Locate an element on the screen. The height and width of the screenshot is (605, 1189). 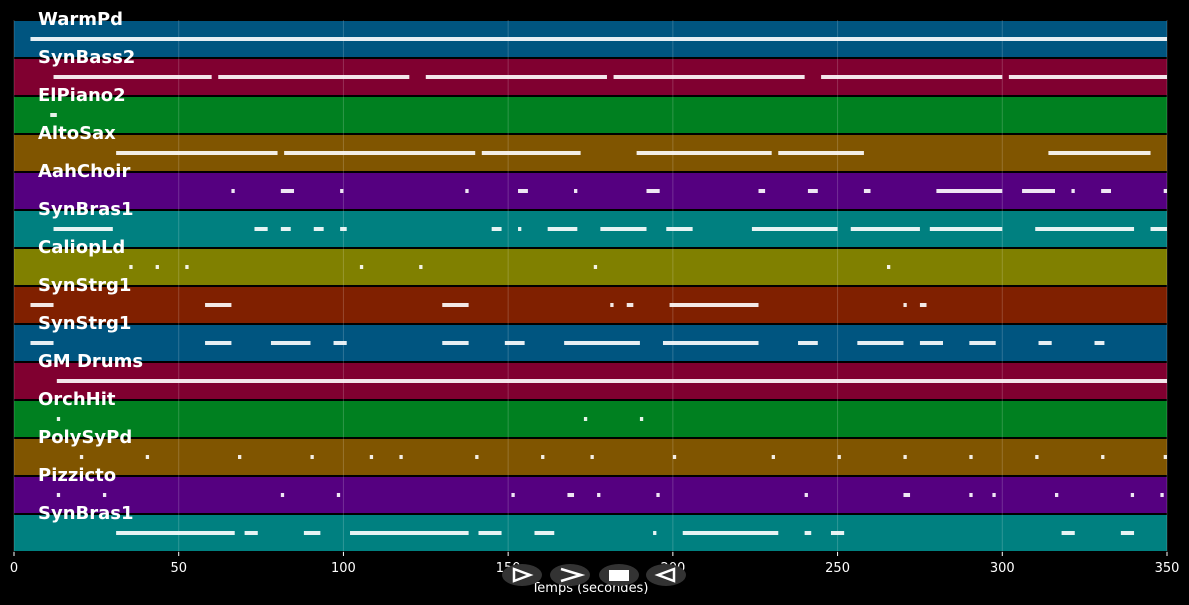
track-name: AahChoir is located at coordinates (84, 171).